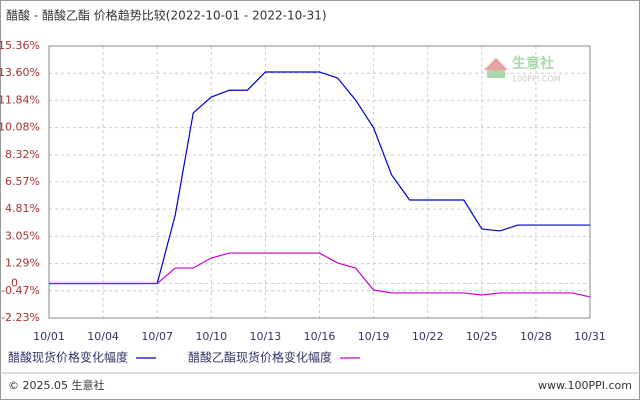  What do you see at coordinates (320, 336) in the screenshot?
I see `x-tick-label: 10/16` at bounding box center [320, 336].